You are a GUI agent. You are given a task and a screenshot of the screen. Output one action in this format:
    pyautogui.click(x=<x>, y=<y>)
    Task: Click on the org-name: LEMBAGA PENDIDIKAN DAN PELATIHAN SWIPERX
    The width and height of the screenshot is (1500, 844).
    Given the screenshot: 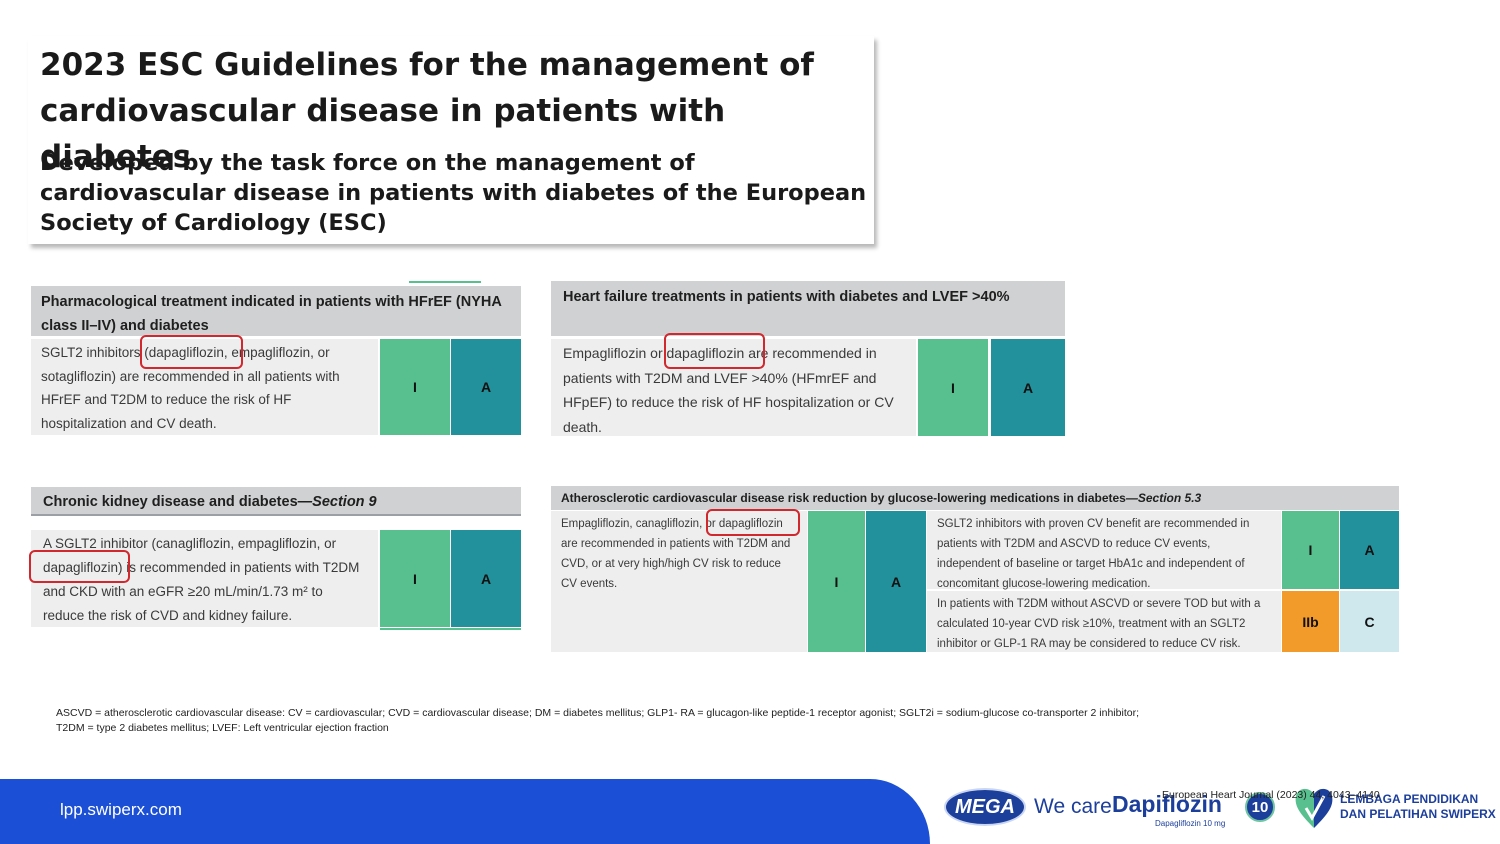 What is the action you would take?
    pyautogui.click(x=1418, y=806)
    